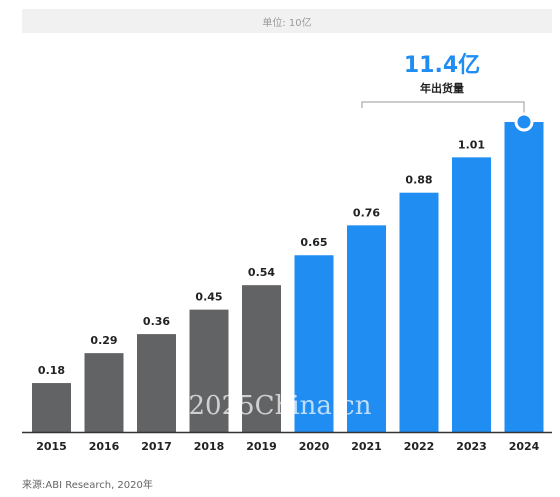  What do you see at coordinates (366, 212) in the screenshot?
I see `value-label-2021: 0.76` at bounding box center [366, 212].